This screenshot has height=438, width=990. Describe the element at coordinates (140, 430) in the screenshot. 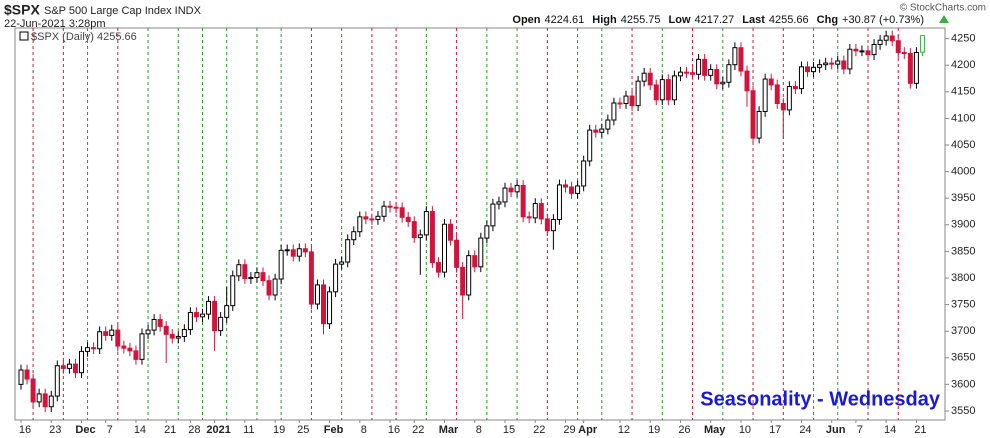

I see `x-tick-label: 14` at that location.